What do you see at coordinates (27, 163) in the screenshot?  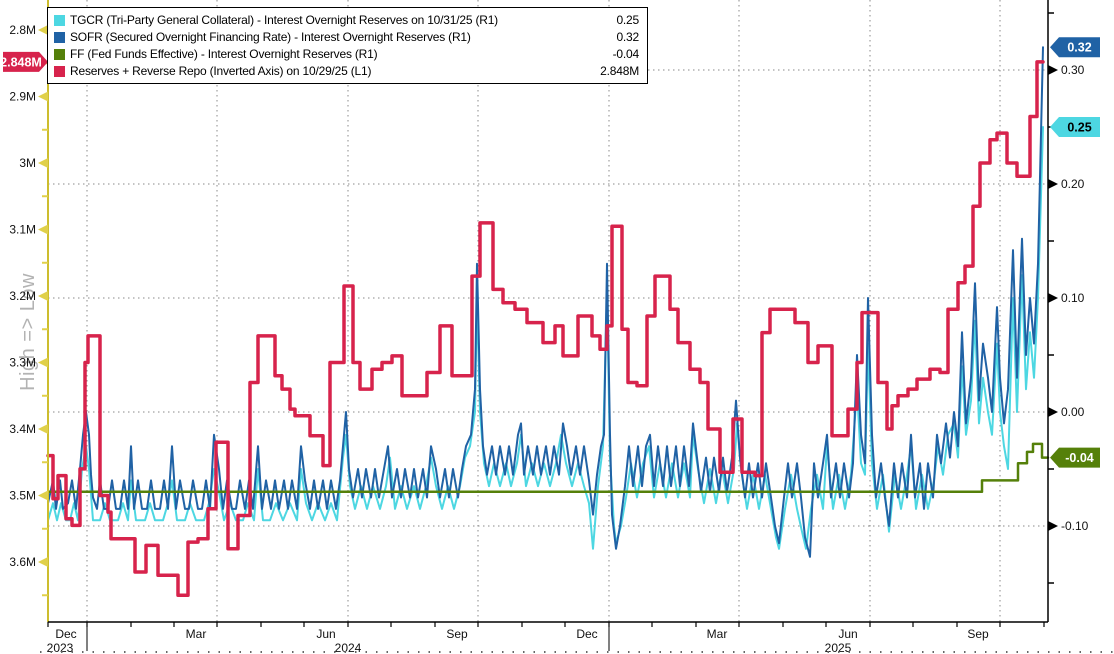 I see `left-axis-tick-label: 3M` at bounding box center [27, 163].